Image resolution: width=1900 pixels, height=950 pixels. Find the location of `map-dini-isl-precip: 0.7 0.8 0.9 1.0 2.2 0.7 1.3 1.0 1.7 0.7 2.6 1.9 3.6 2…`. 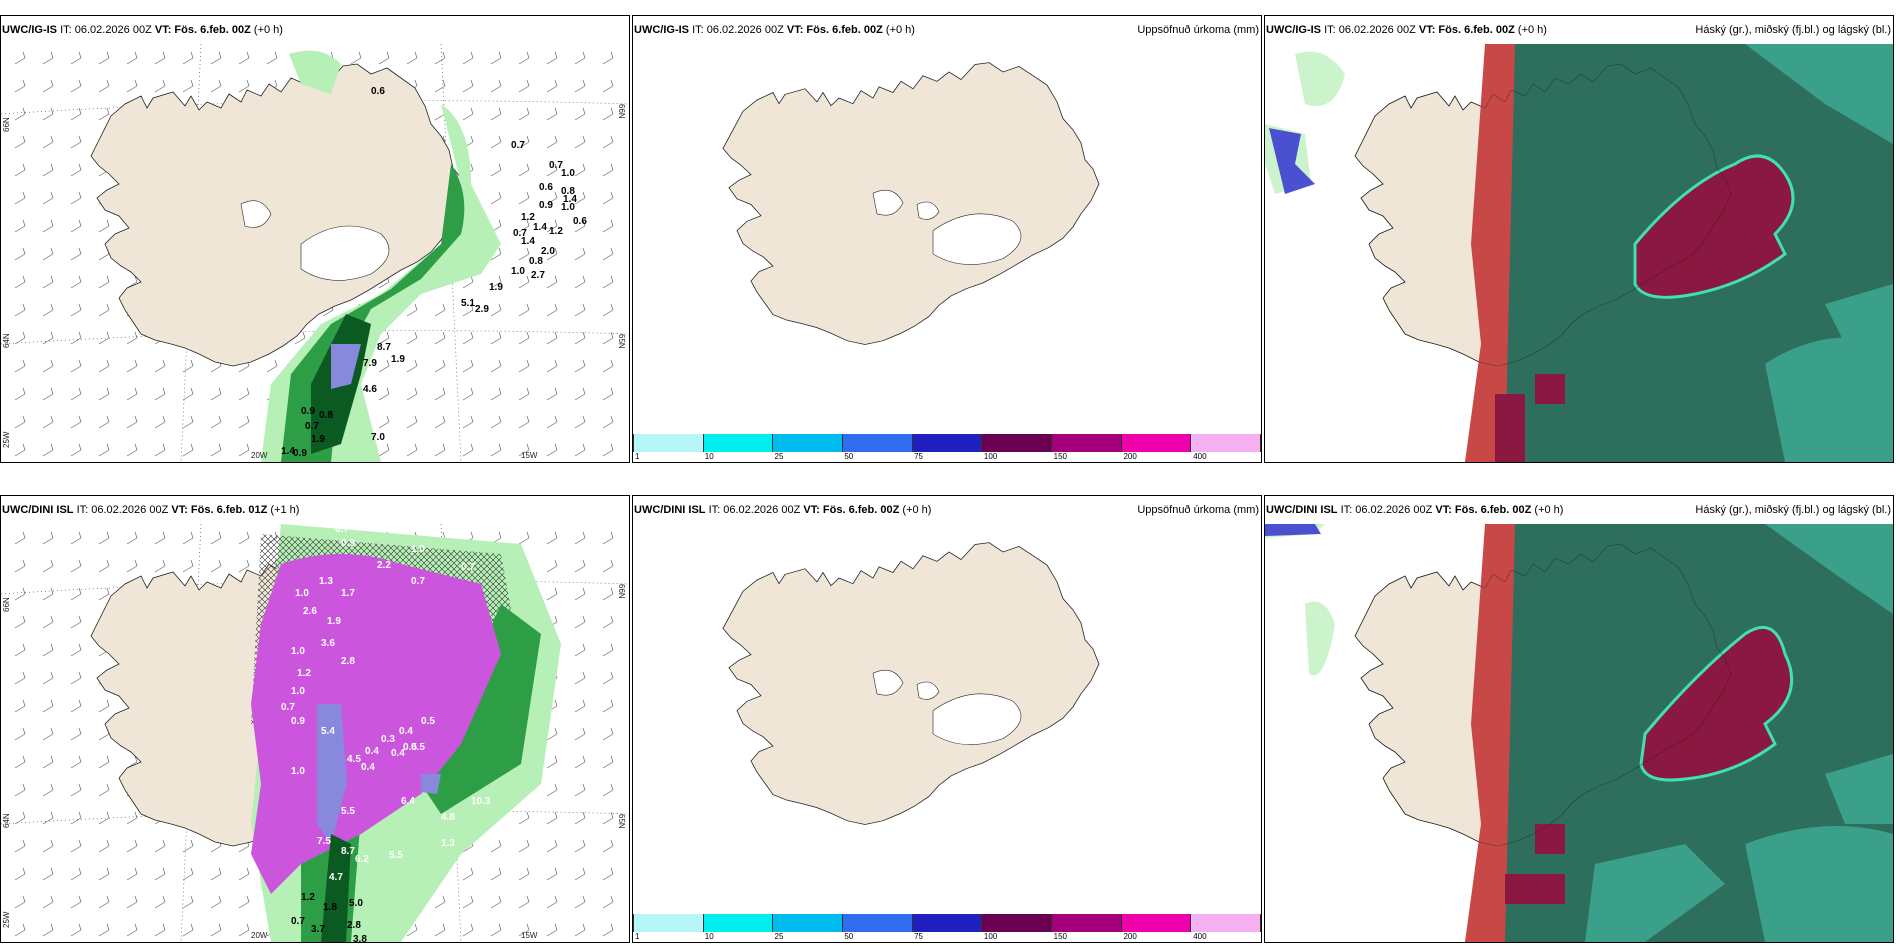

map-dini-isl-precip: 0.7 0.8 0.9 1.0 2.2 0.7 1.3 1.0 1.7 0.7 2.6 1.9 3.6 2… is located at coordinates (315, 733).